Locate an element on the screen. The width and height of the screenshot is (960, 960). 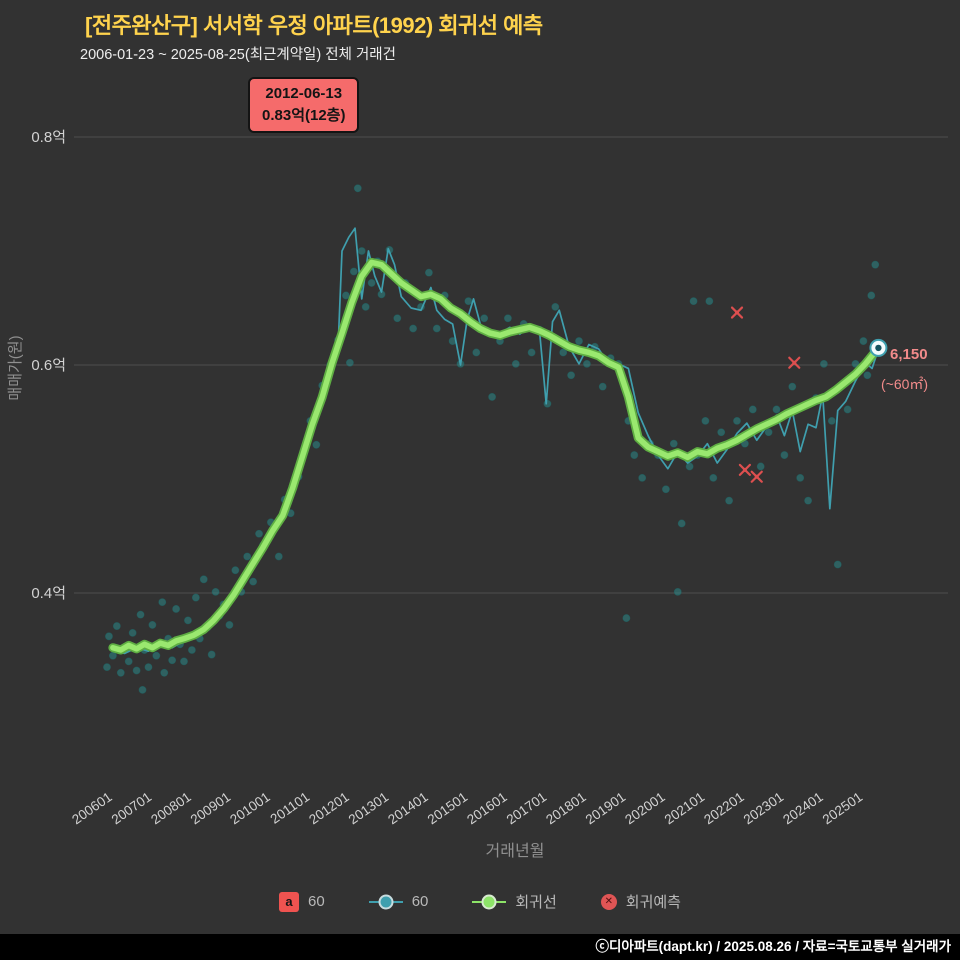
x-tick-label: 202101 is located at coordinates (685, 808).